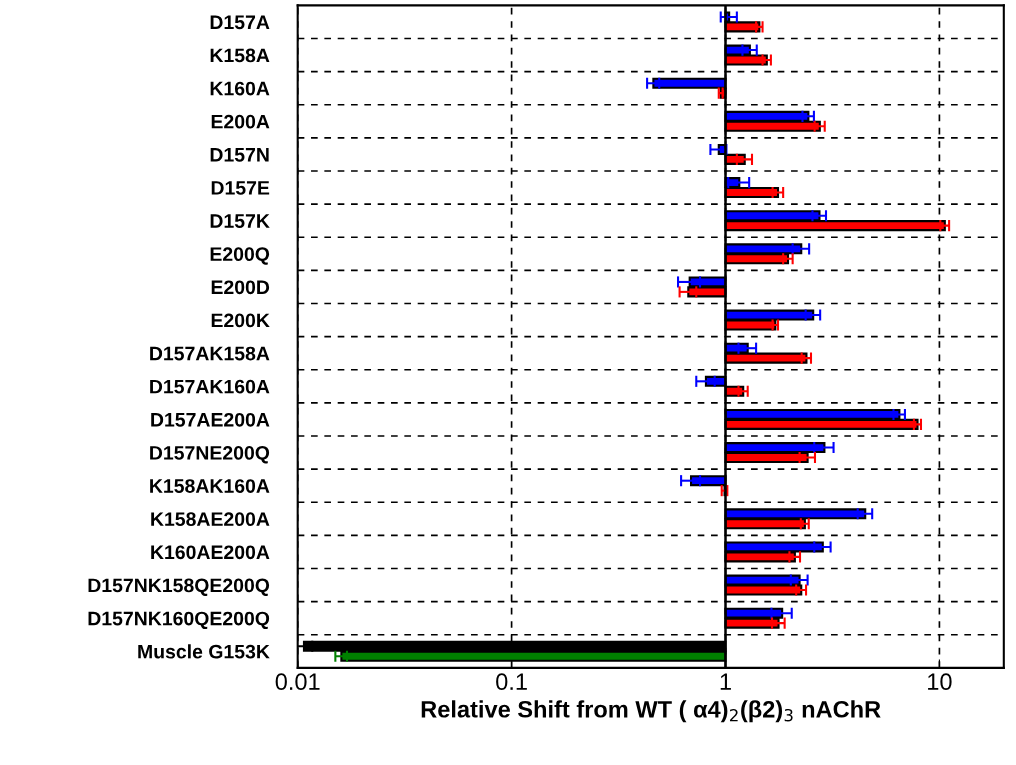  What do you see at coordinates (210, 419) in the screenshot?
I see `y-tick-label: D157AE200A` at bounding box center [210, 419].